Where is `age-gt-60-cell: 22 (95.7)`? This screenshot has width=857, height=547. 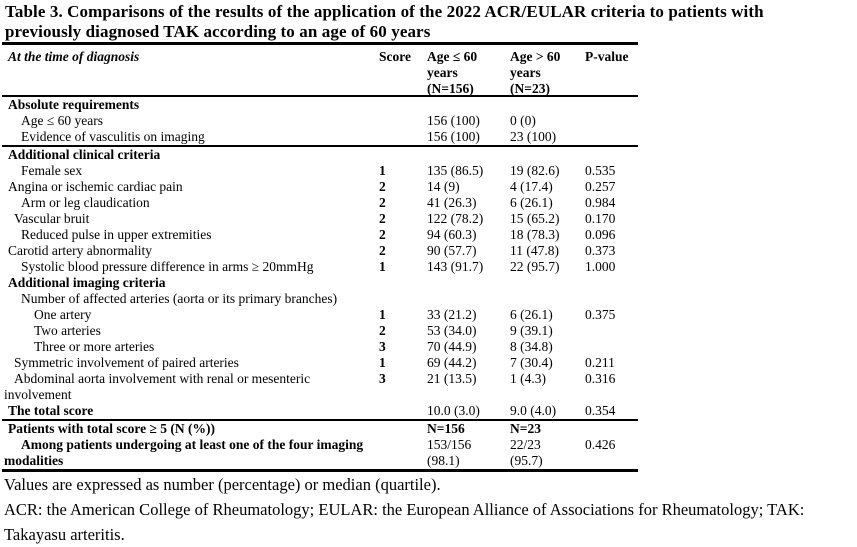 age-gt-60-cell: 22 (95.7) is located at coordinates (535, 266).